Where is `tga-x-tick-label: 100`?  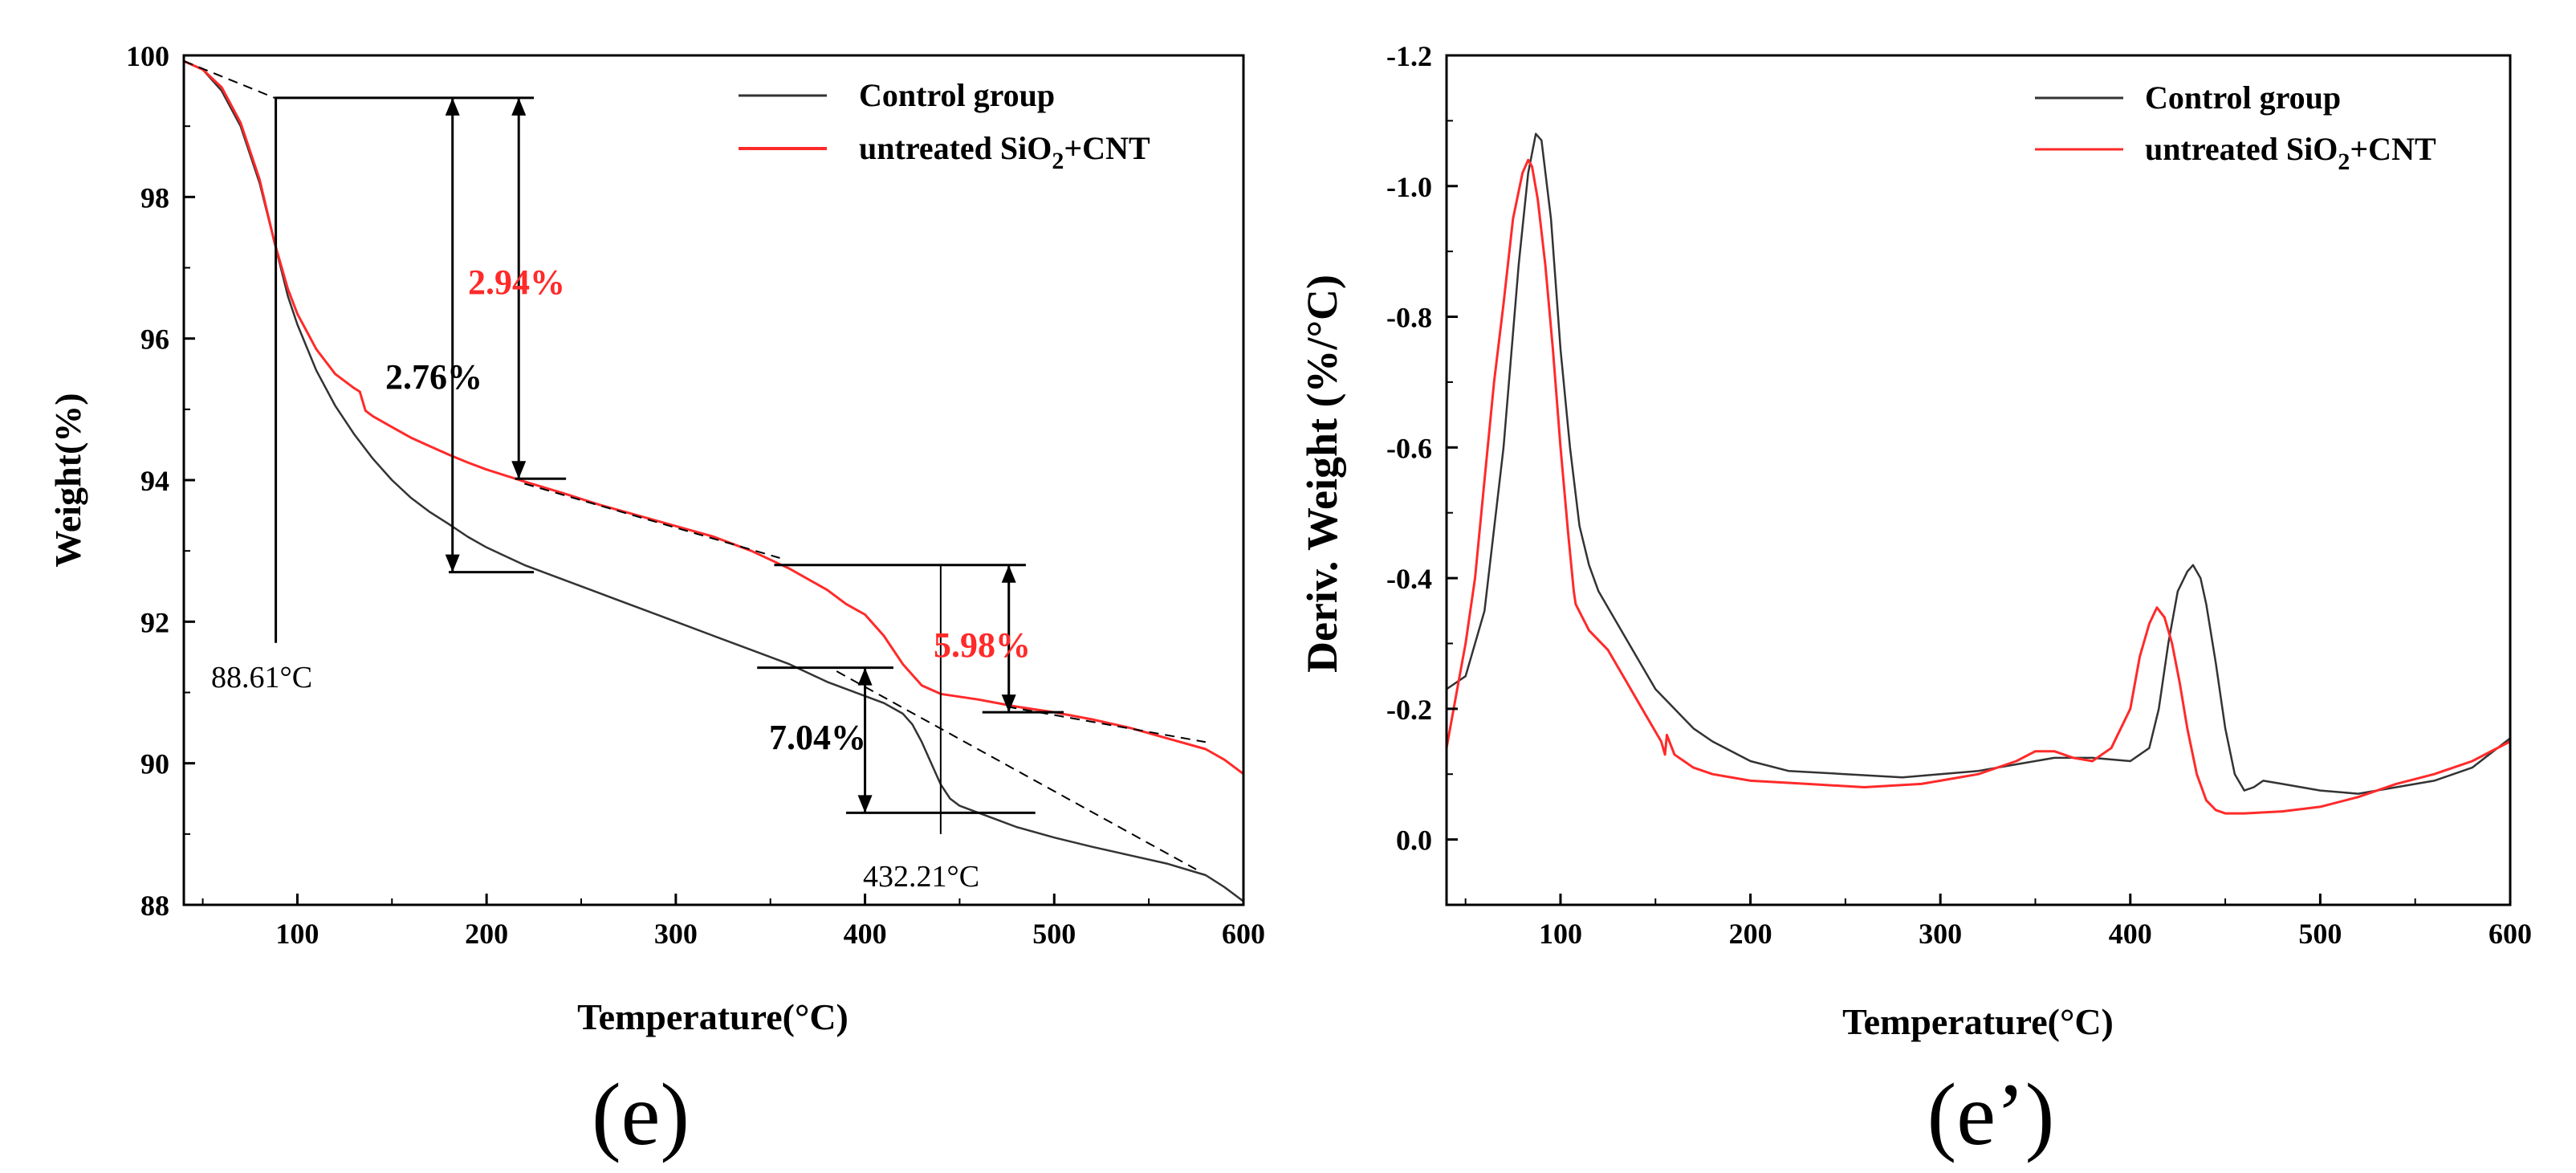 tga-x-tick-label: 100 is located at coordinates (297, 934).